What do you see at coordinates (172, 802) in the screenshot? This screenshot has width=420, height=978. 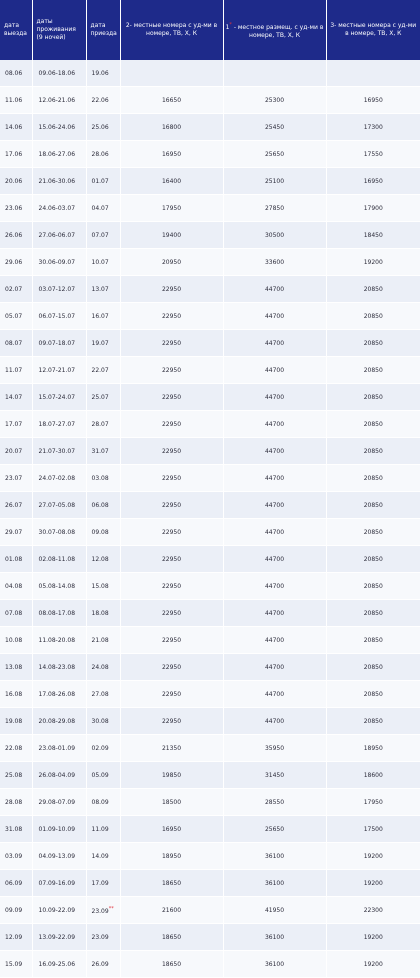 I see `cell-double: 18500` at bounding box center [172, 802].